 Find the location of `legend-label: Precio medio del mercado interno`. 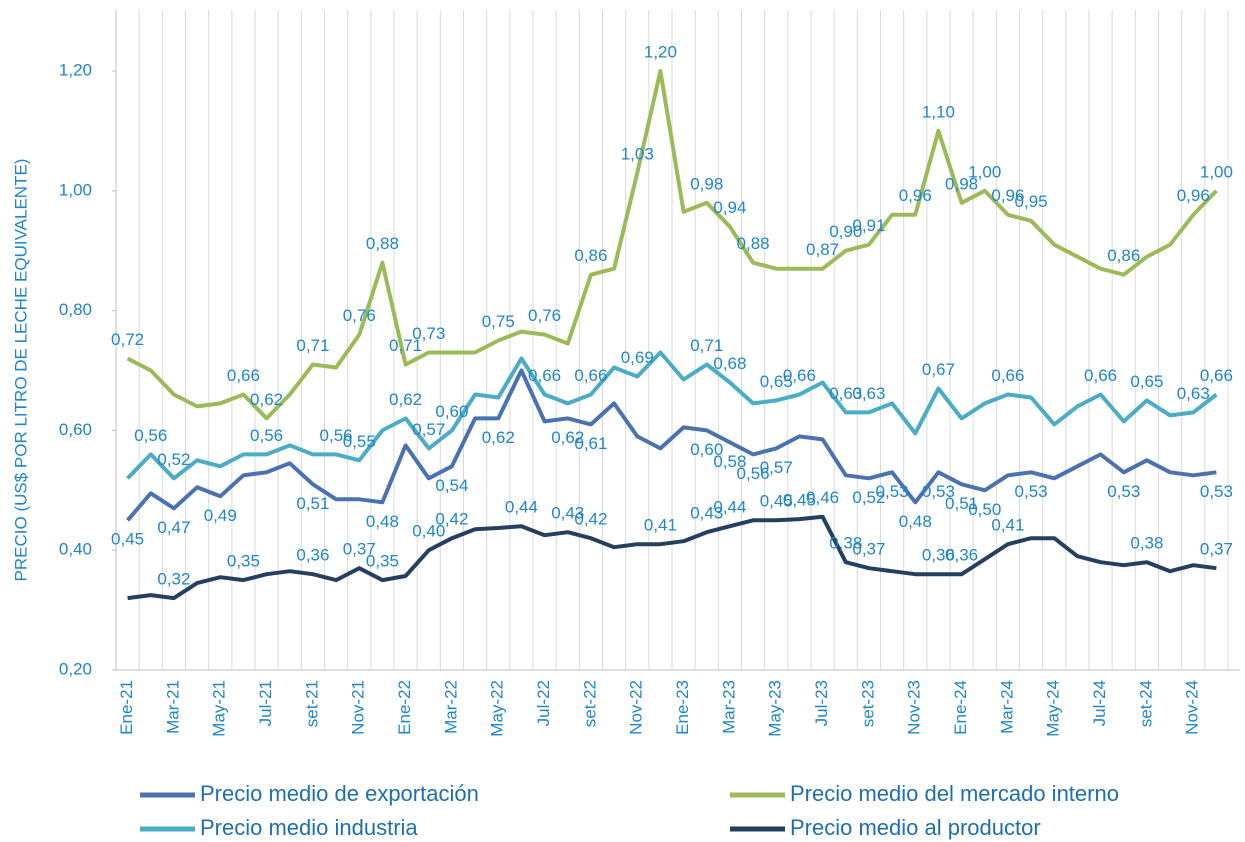

legend-label: Precio medio del mercado interno is located at coordinates (954, 793).